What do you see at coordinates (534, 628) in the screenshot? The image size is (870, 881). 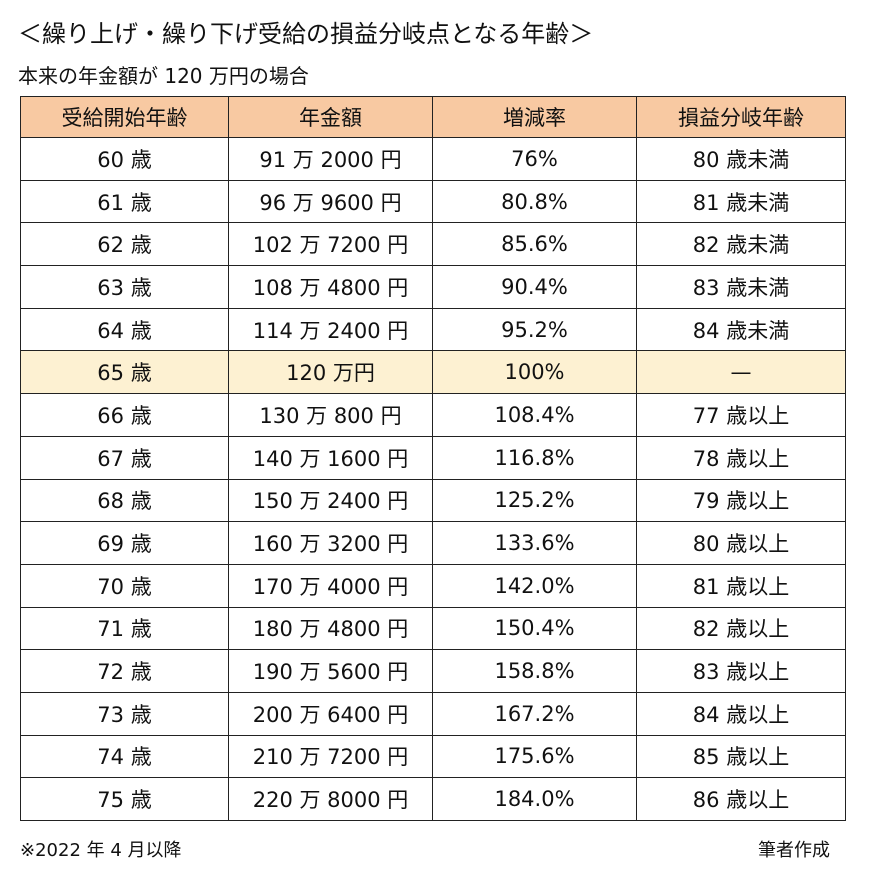 I see `table-cell: 150.4%` at bounding box center [534, 628].